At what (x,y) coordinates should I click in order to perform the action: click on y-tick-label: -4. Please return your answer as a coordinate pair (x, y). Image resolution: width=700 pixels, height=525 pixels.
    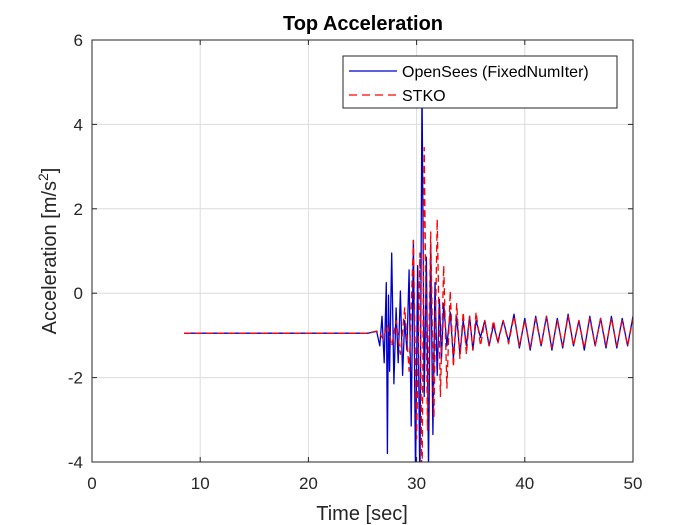
    Looking at the image, I should click on (75, 462).